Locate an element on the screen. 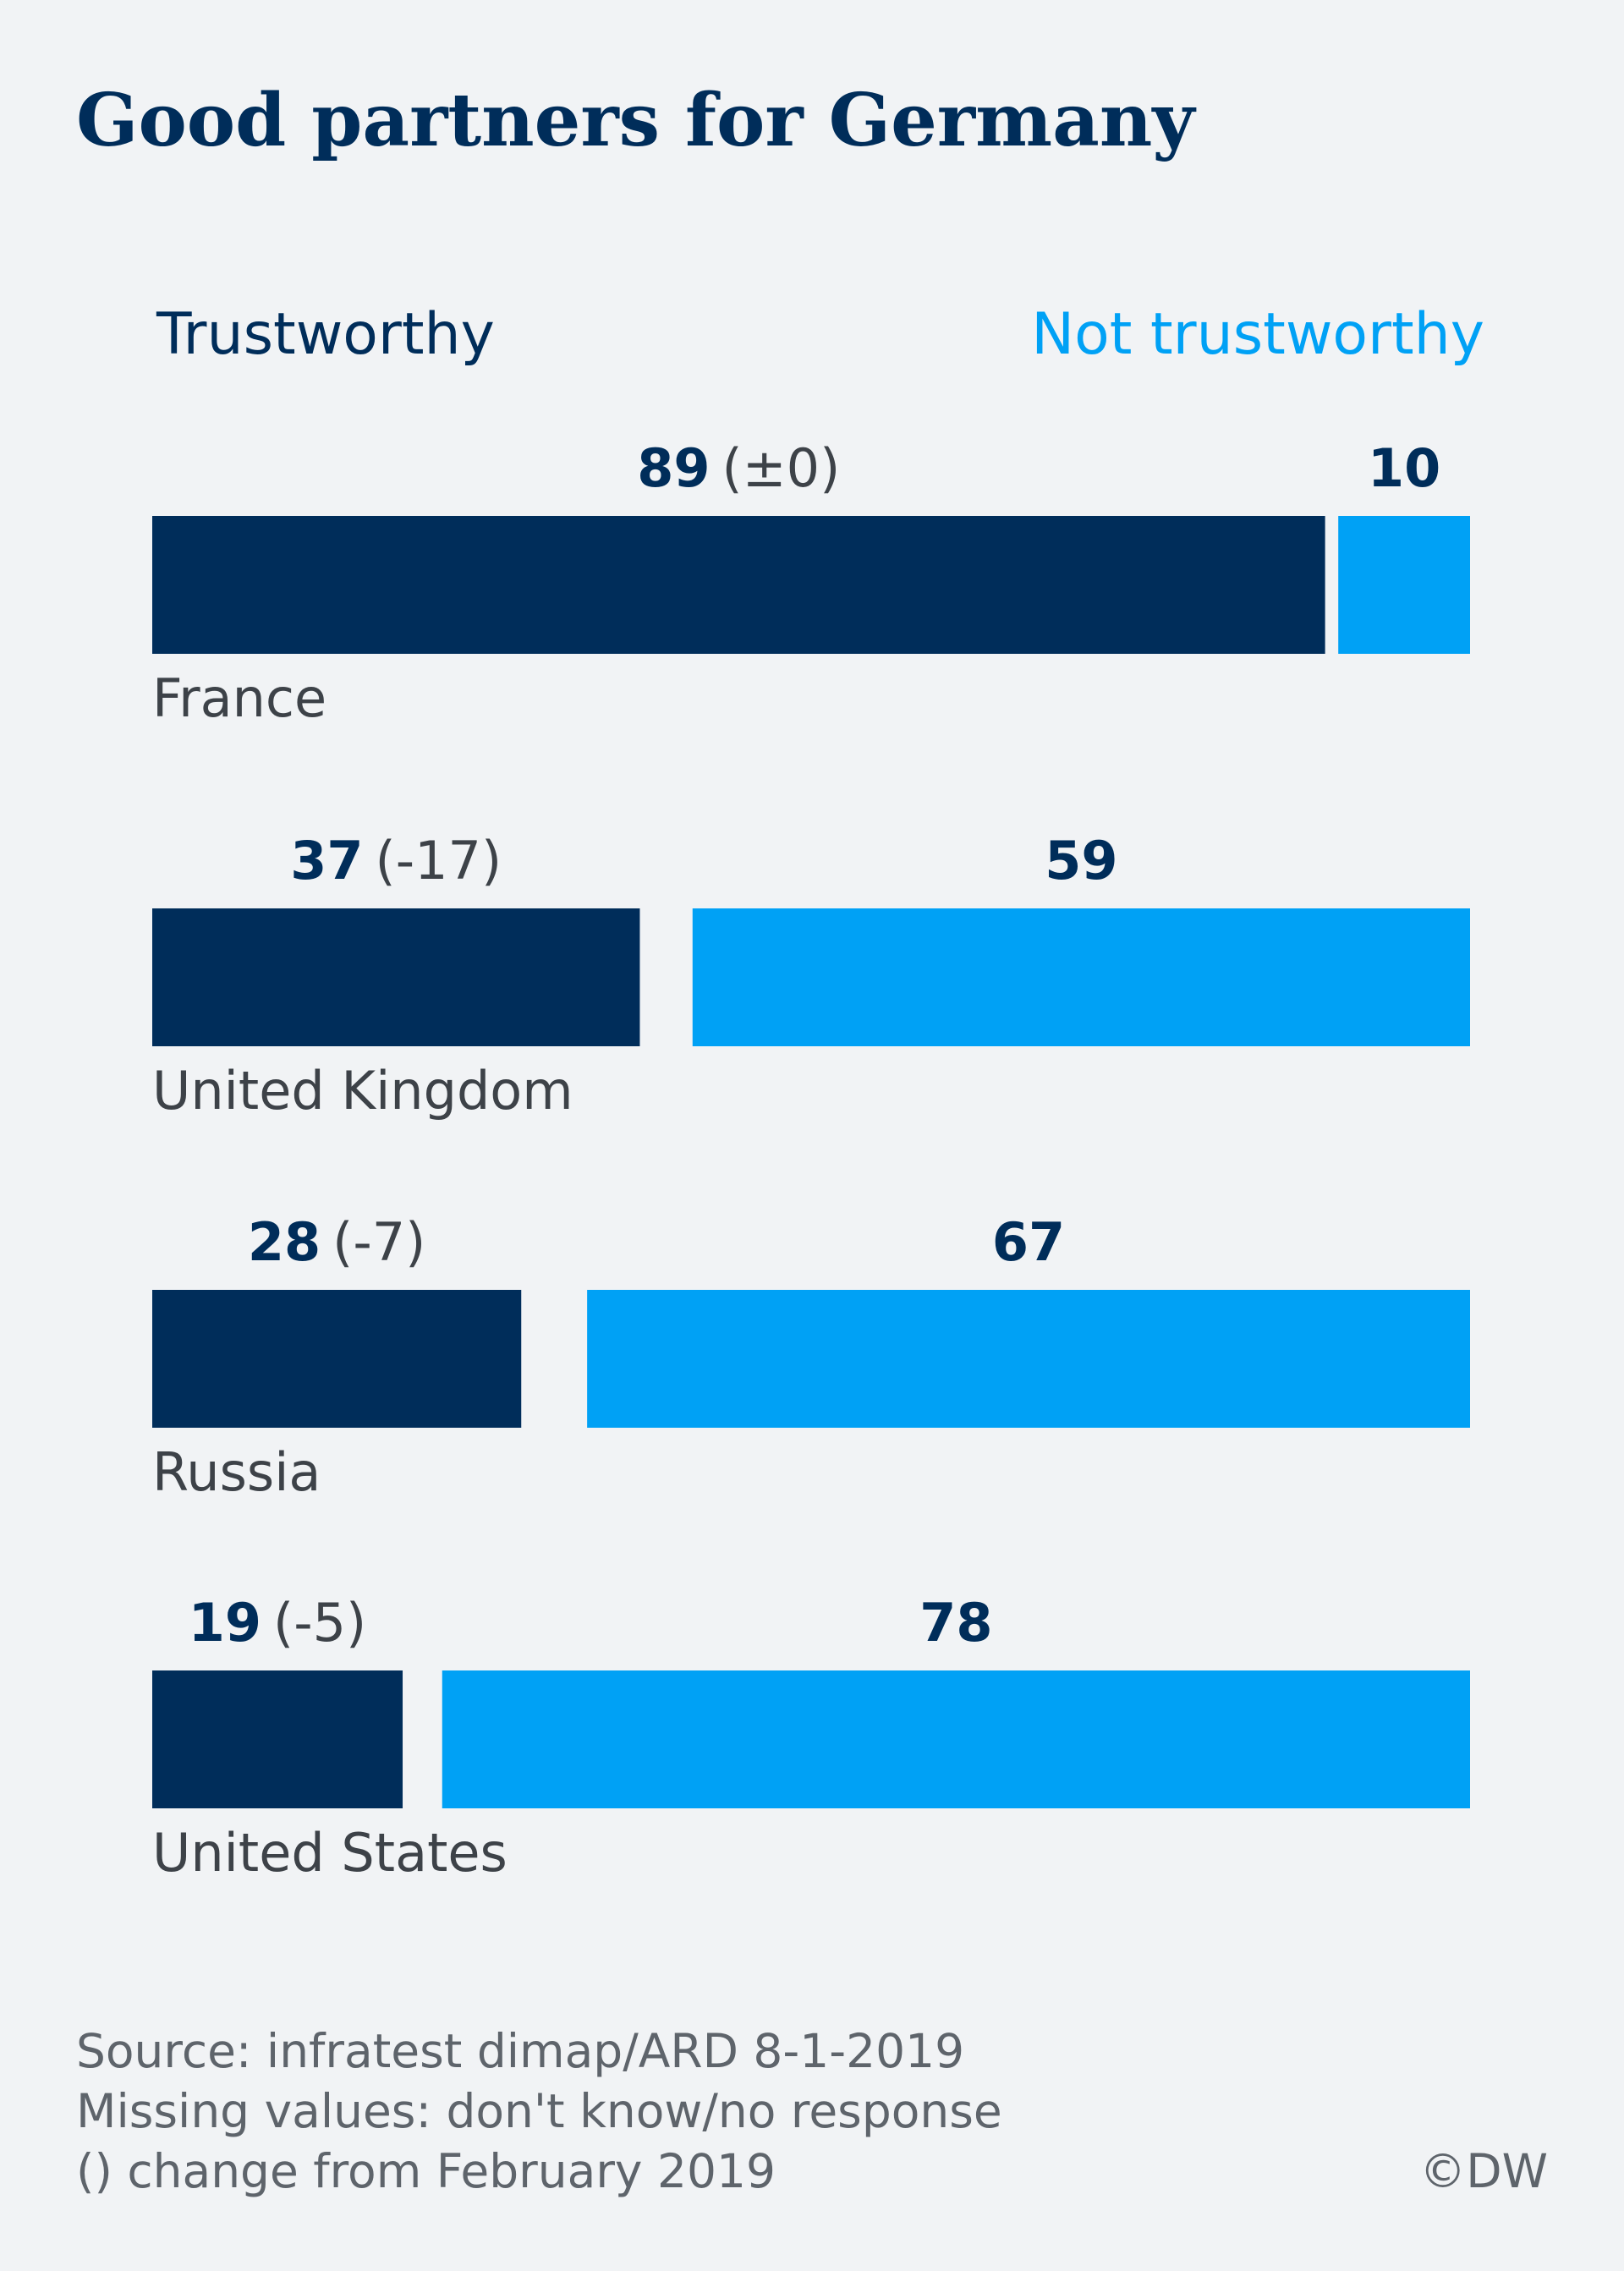 The image size is (1624, 2271). change-note: () change from February 2019 is located at coordinates (426, 2171).